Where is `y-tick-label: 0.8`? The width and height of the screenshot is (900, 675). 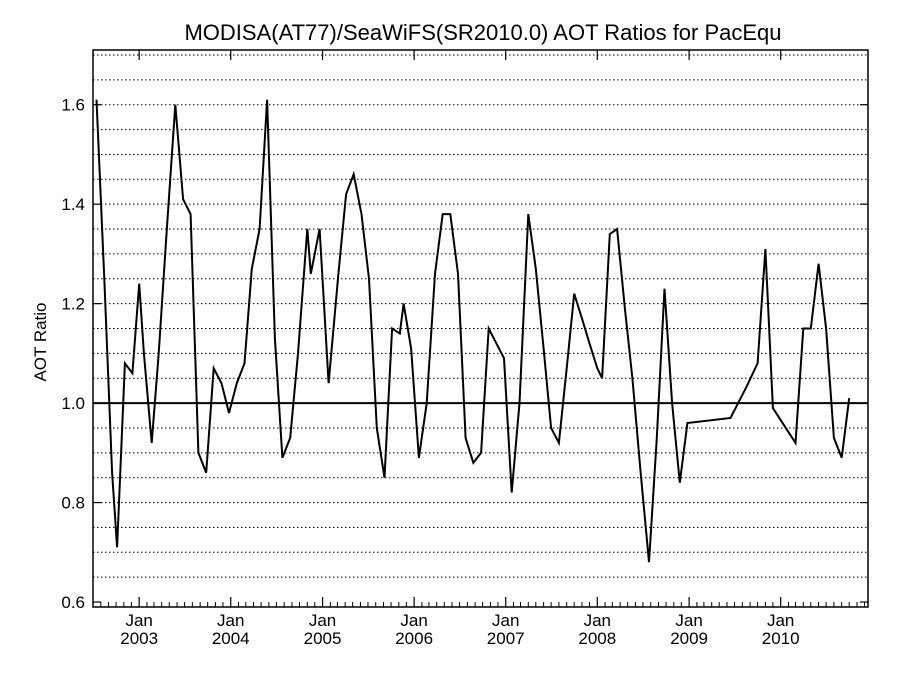
y-tick-label: 0.8 is located at coordinates (73, 503).